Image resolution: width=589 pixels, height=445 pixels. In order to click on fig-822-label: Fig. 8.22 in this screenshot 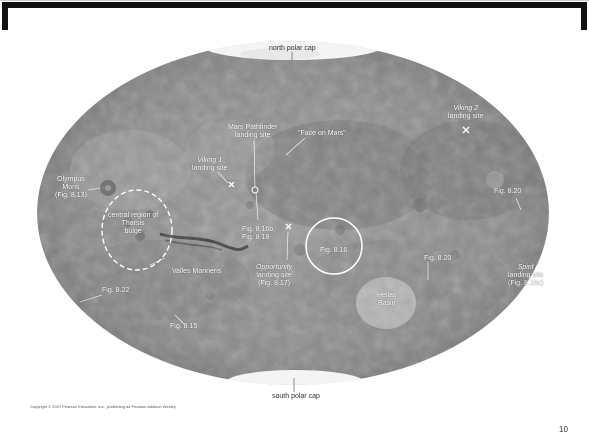, I will do `click(116, 290)`.